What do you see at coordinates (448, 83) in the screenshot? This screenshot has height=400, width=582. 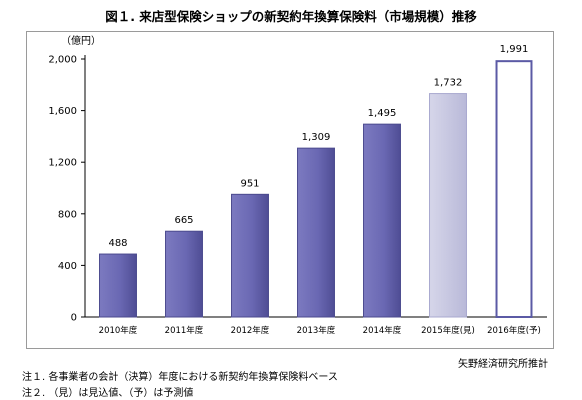 I see `value-label-6: 1,732` at bounding box center [448, 83].